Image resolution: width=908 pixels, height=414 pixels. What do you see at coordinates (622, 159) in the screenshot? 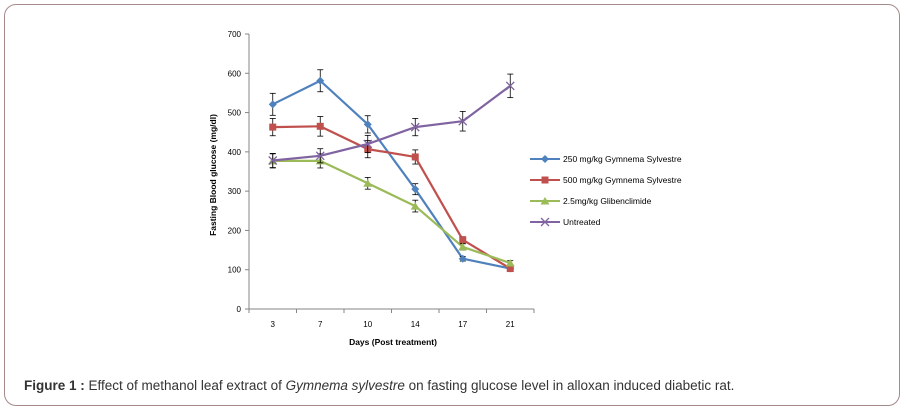
I see `legend-label: 250 mg/kg Gymnema Sylvestre` at bounding box center [622, 159].